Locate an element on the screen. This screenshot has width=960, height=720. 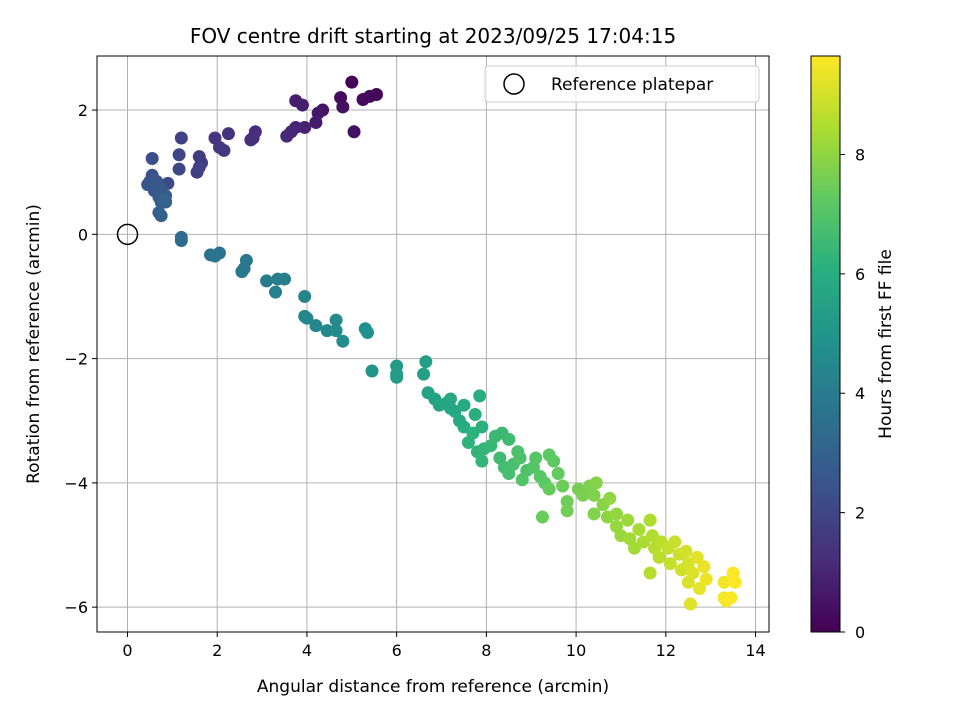
colorbar-label: Hours from first FF file is located at coordinates (886, 344).